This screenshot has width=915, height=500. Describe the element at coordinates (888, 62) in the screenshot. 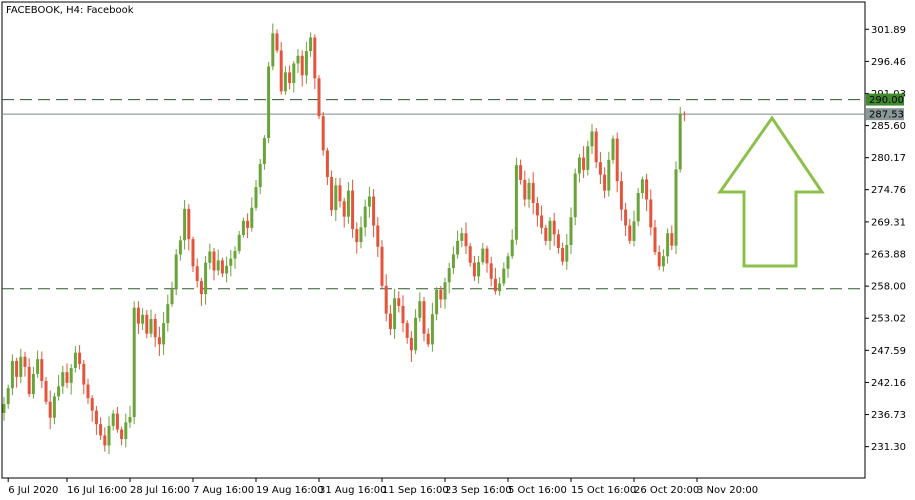

I see `y-tick-label: 296.46` at that location.